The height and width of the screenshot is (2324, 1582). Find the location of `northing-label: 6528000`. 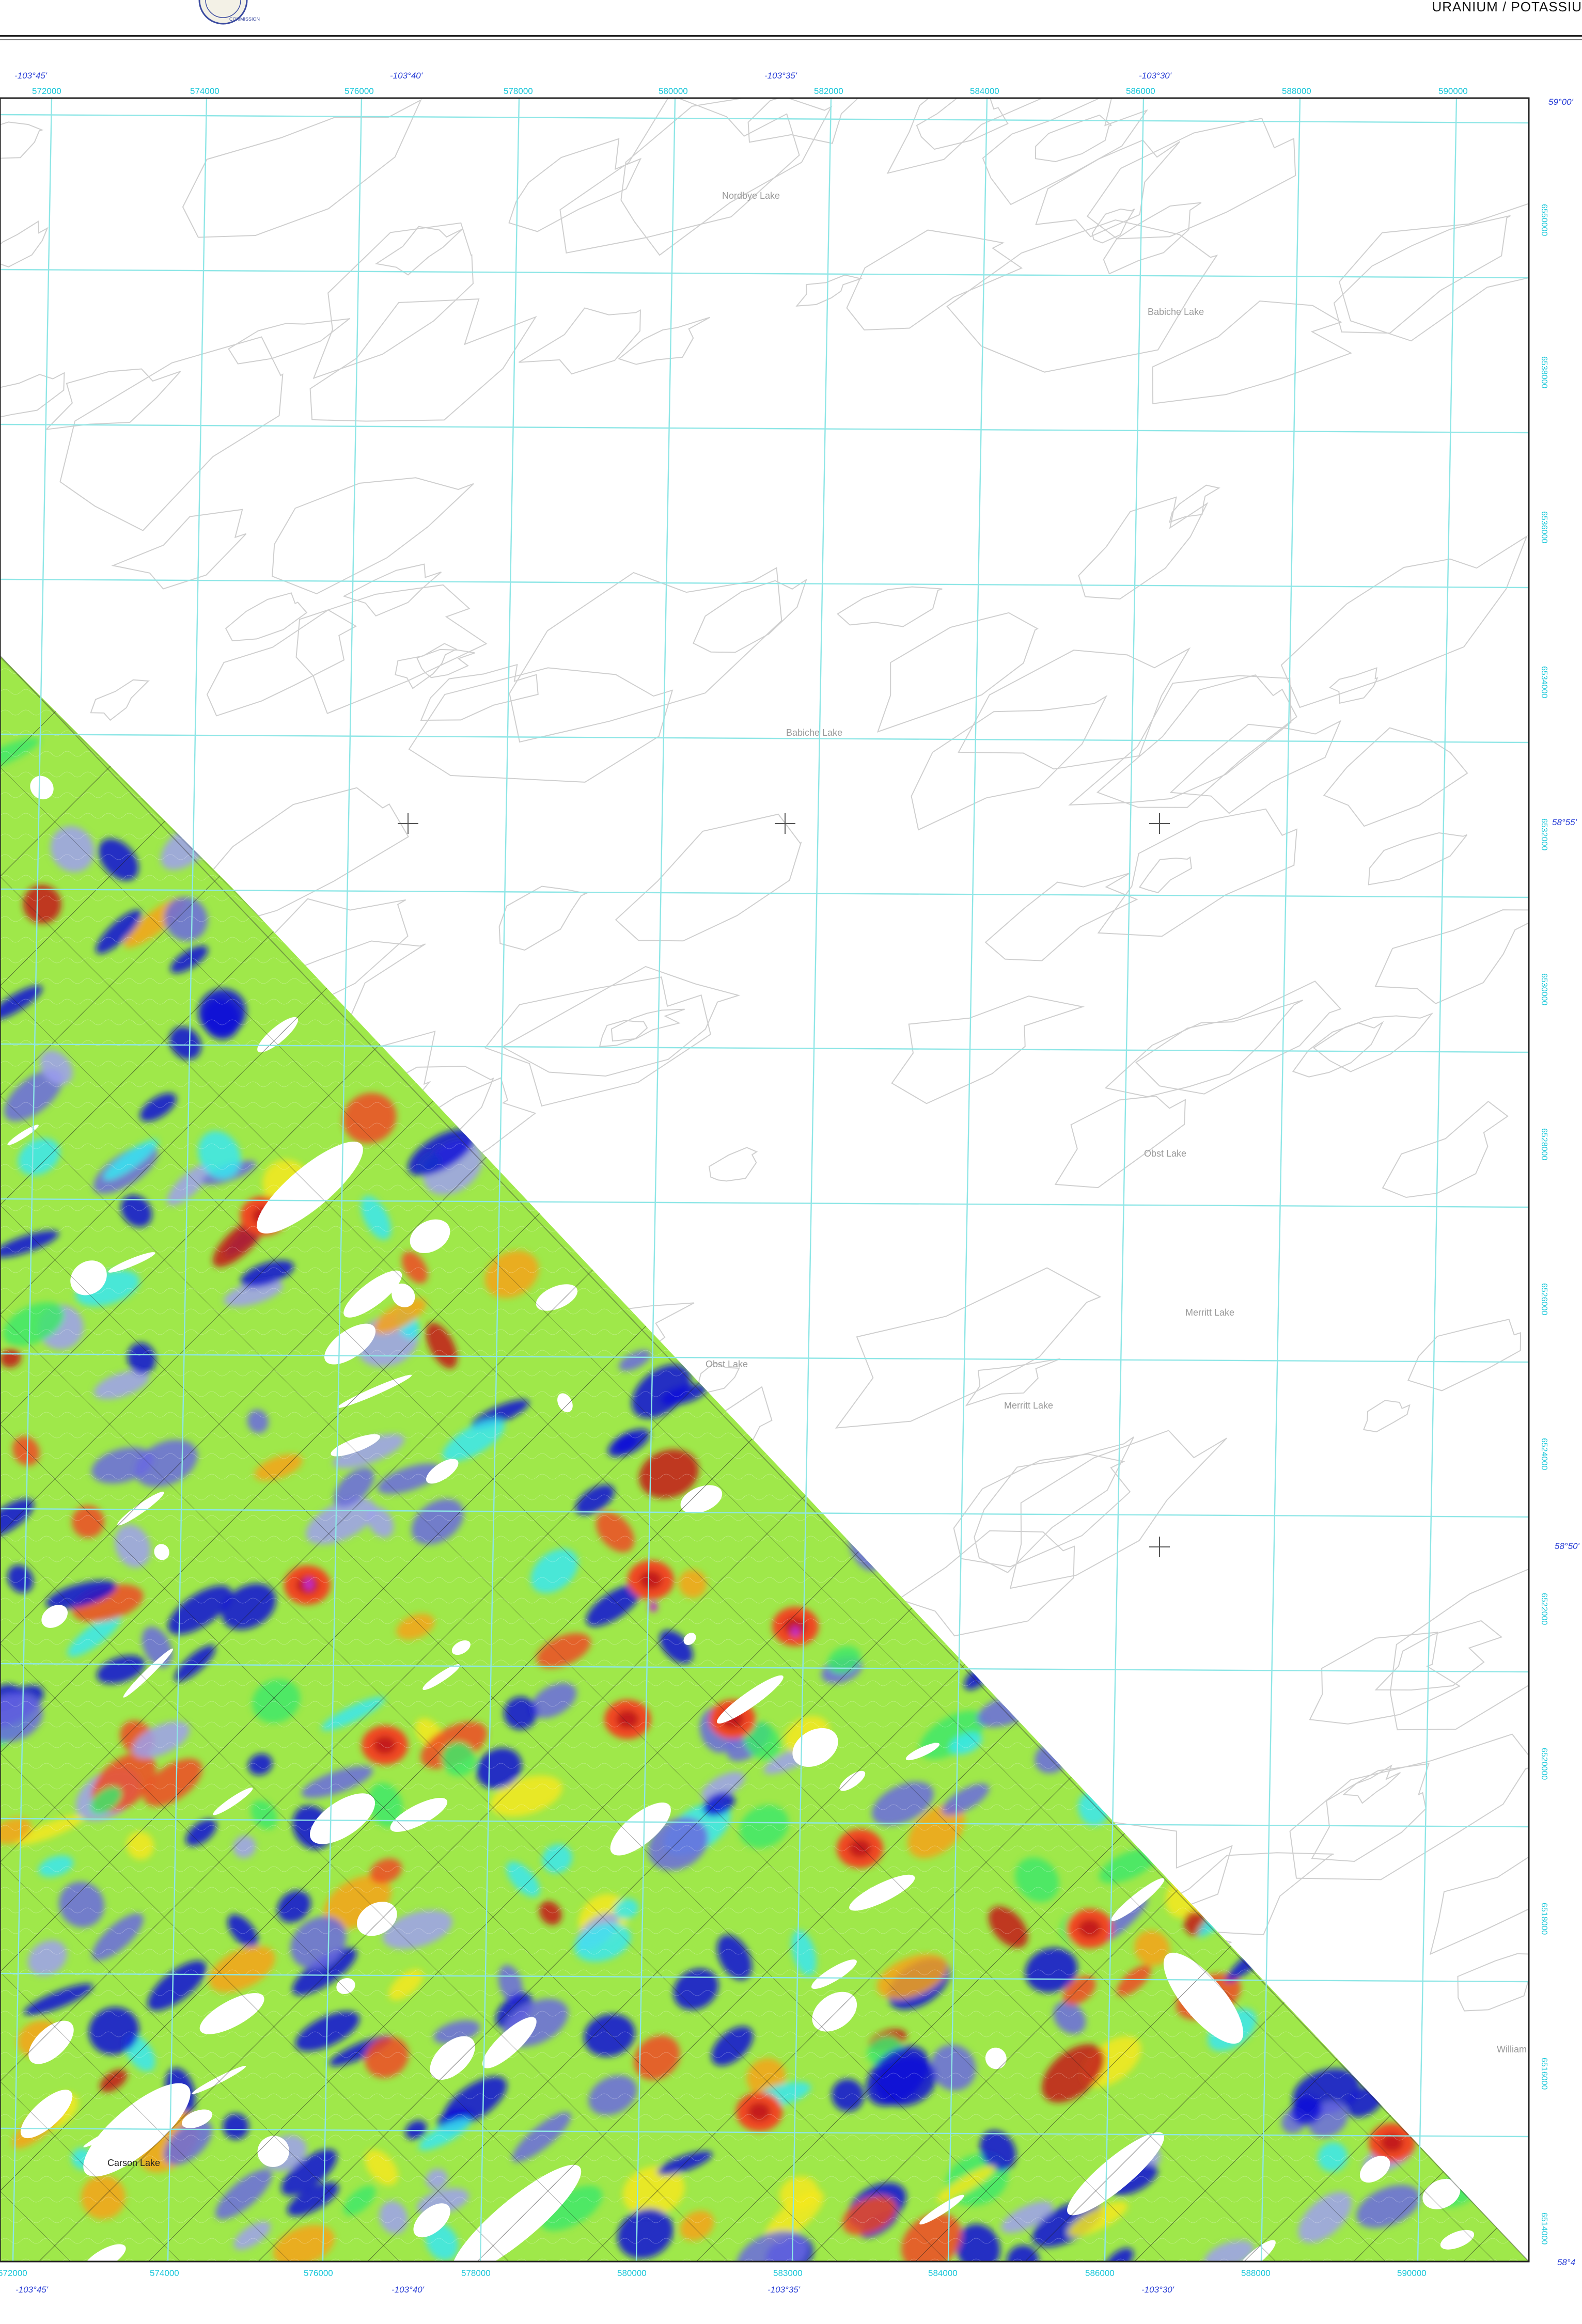

northing-label: 6528000 is located at coordinates (1544, 1144).